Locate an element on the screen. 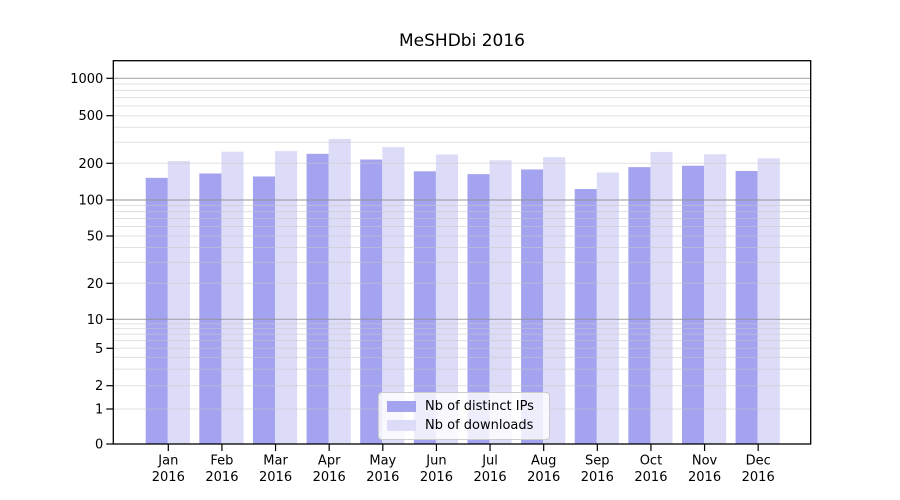 The width and height of the screenshot is (900, 500). bar-downloads-aug is located at coordinates (554, 300).